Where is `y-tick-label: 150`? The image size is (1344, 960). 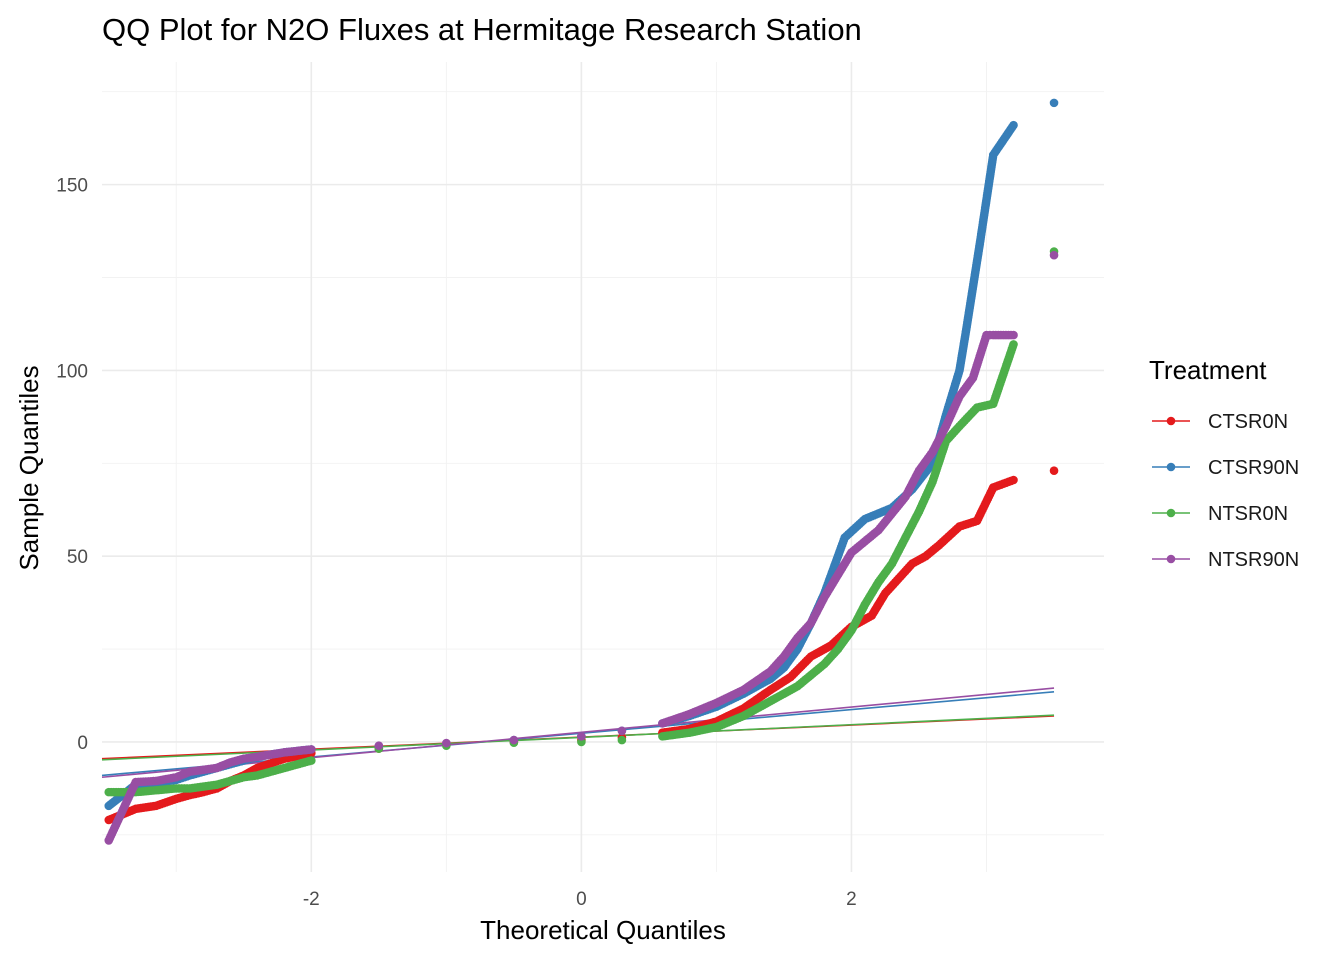 y-tick-label: 150 is located at coordinates (72, 186).